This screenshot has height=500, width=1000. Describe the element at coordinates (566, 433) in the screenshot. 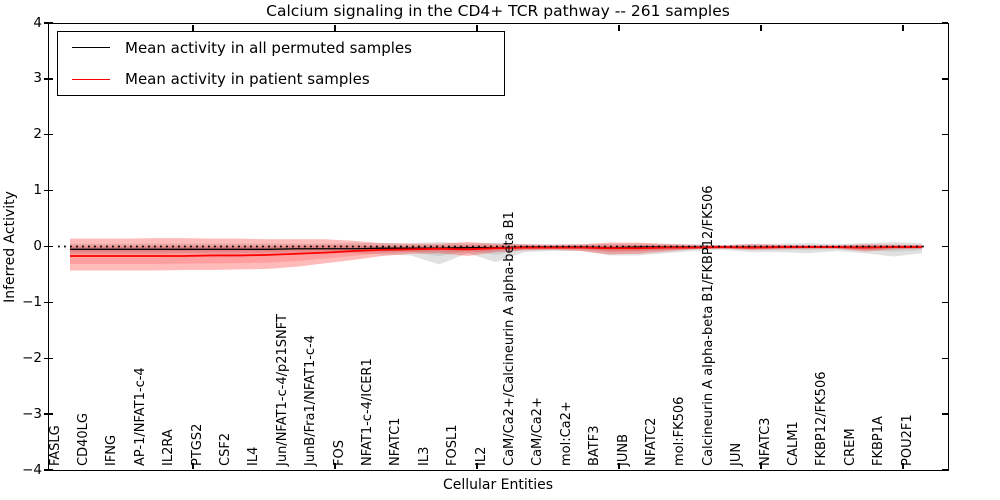

I see `x-tick-label: mol:Ca2+` at that location.